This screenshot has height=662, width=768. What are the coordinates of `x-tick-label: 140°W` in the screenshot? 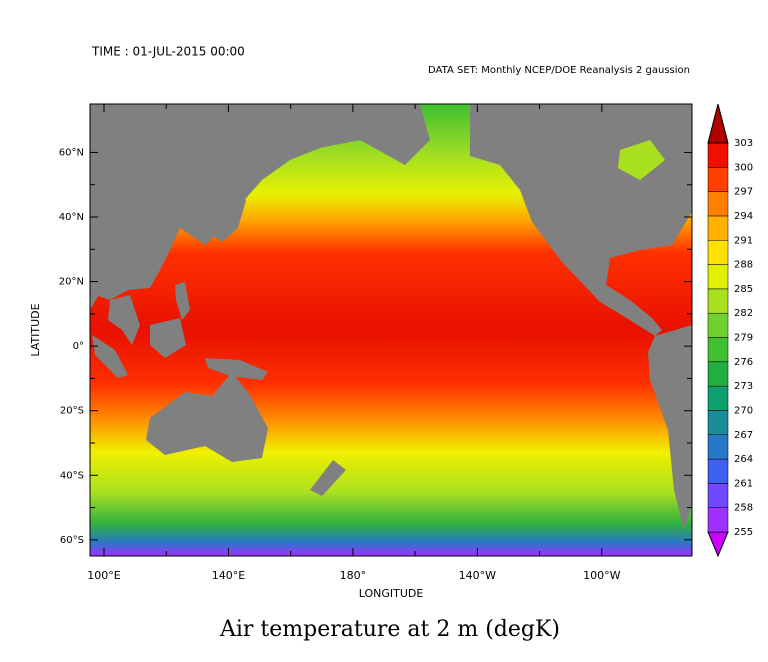 It's located at (477, 575).